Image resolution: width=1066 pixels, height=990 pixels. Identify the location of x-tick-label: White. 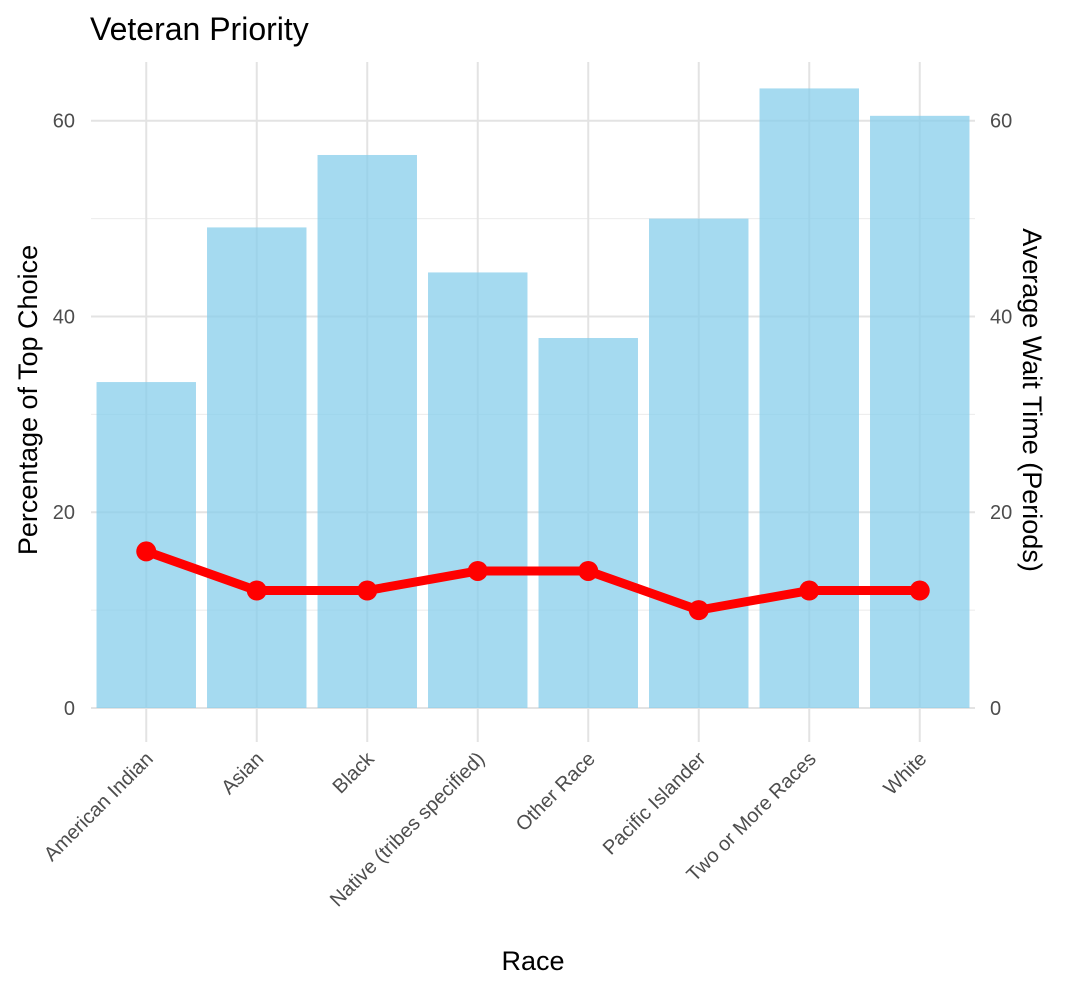
(906, 774).